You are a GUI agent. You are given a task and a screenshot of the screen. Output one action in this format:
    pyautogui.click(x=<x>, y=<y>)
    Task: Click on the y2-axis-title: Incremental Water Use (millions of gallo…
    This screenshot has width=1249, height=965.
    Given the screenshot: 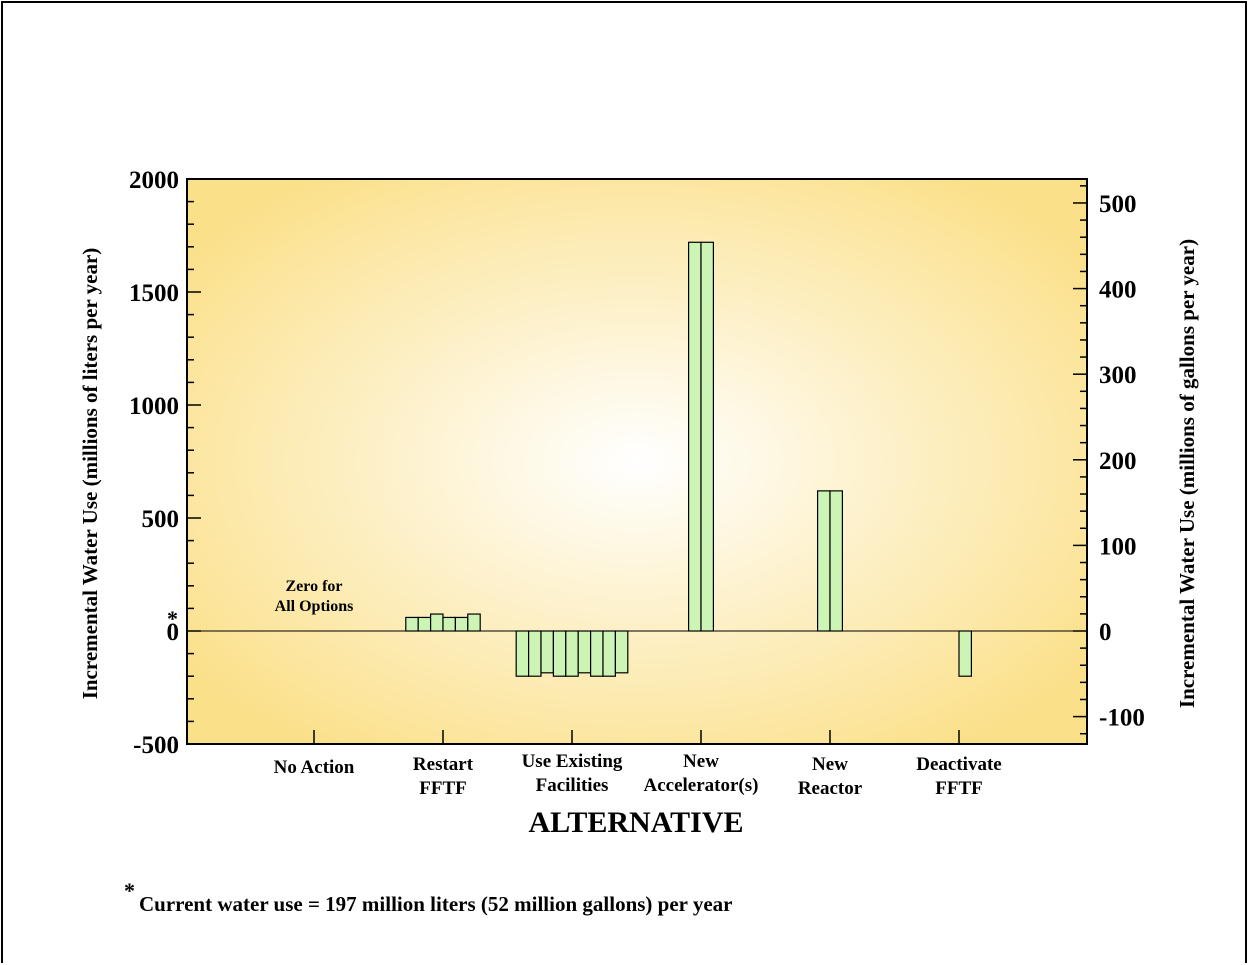 What is the action you would take?
    pyautogui.click(x=1187, y=473)
    